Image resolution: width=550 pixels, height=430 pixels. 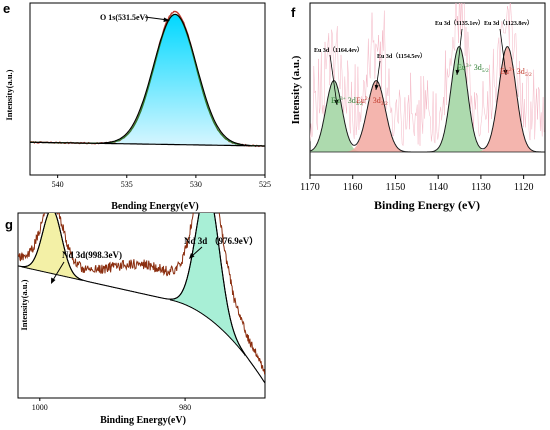 I want to click on series-raw-noise-f, so click(x=427, y=75).